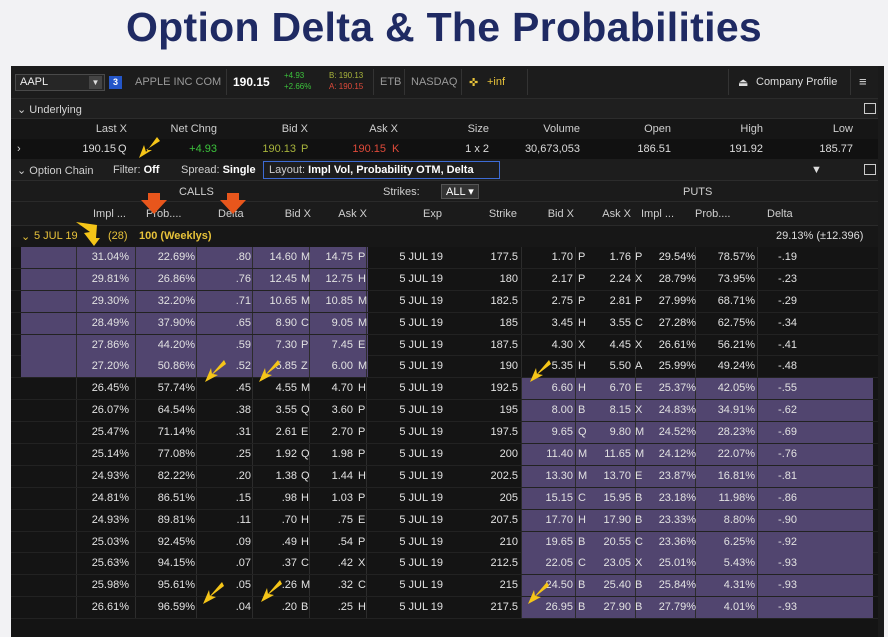 This screenshot has height=637, width=888. I want to click on link-group-button: 3, so click(115, 82).